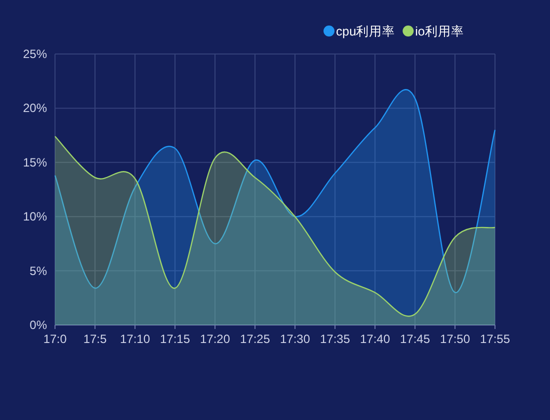  What do you see at coordinates (215, 339) in the screenshot?
I see `x-tick-label: 17:20` at bounding box center [215, 339].